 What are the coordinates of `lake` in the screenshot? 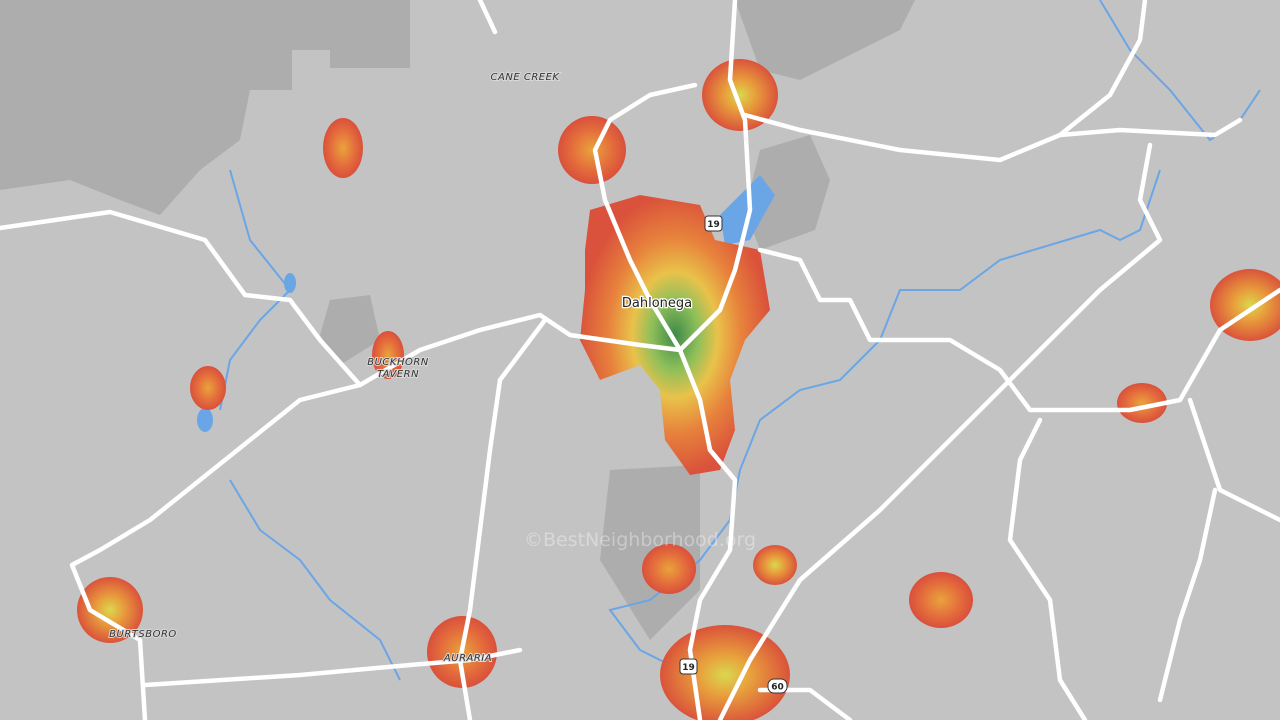 It's located at (747, 210).